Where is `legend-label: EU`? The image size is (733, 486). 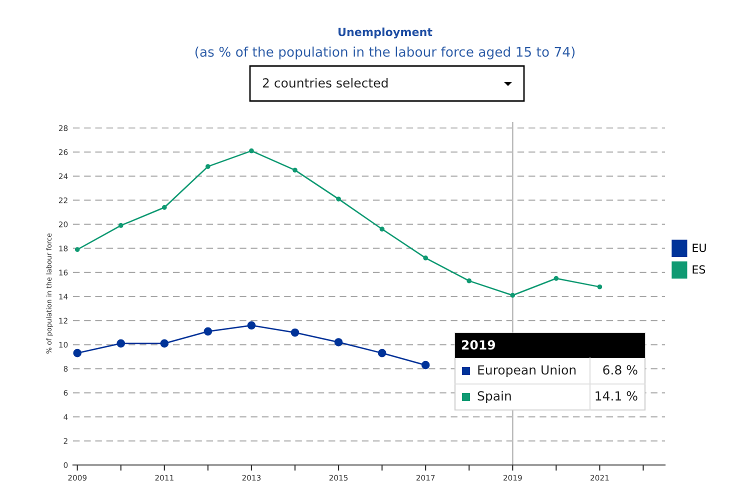 legend-label: EU is located at coordinates (699, 248).